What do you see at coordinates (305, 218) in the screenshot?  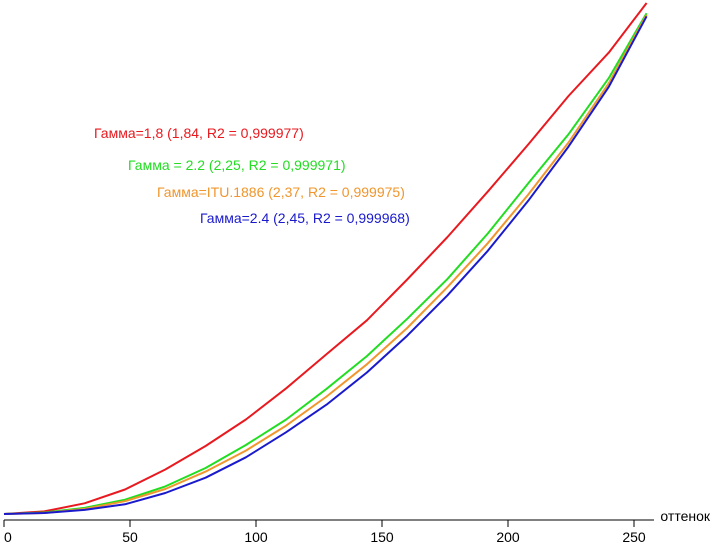 I see `legend-entry-3: Гамма=2.4 (2,45, R2 = 0,999968)` at bounding box center [305, 218].